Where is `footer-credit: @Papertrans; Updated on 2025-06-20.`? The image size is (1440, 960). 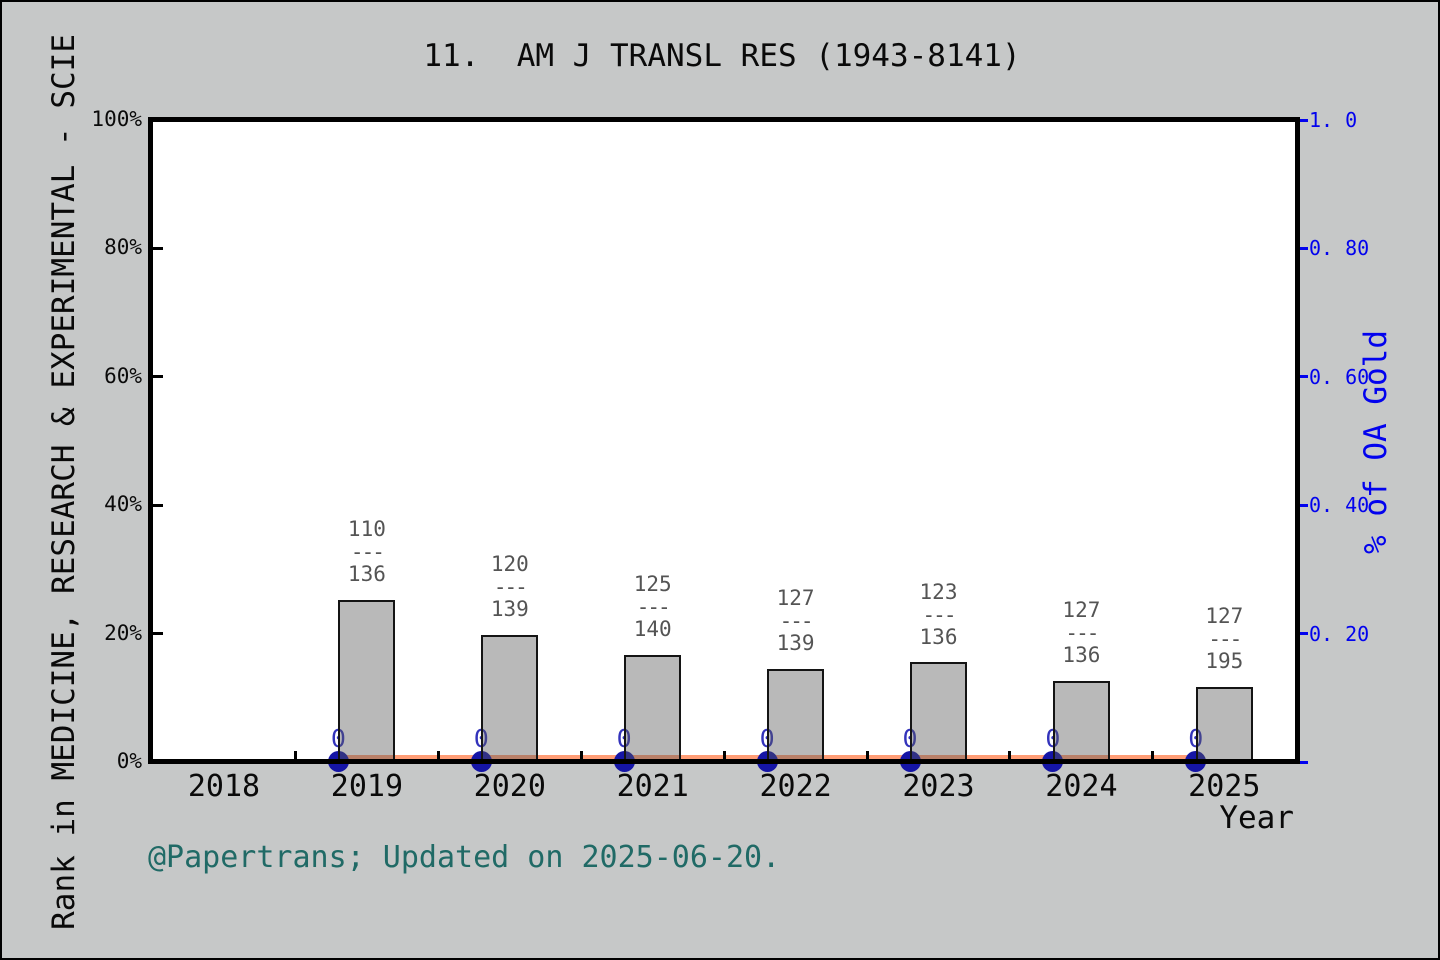
footer-credit: @Papertrans; Updated on 2025-06-20. is located at coordinates (464, 857).